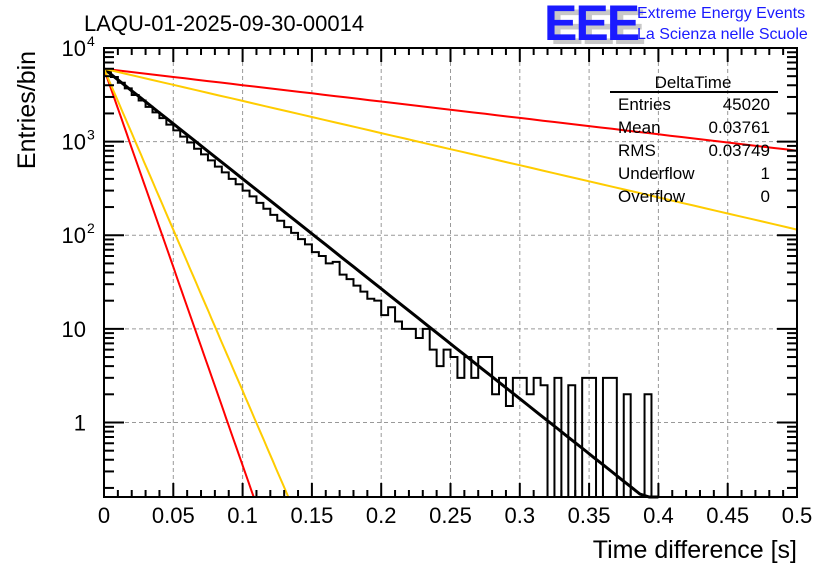  What do you see at coordinates (91, 41) in the screenshot?
I see `y-tick-exponent: 4` at bounding box center [91, 41].